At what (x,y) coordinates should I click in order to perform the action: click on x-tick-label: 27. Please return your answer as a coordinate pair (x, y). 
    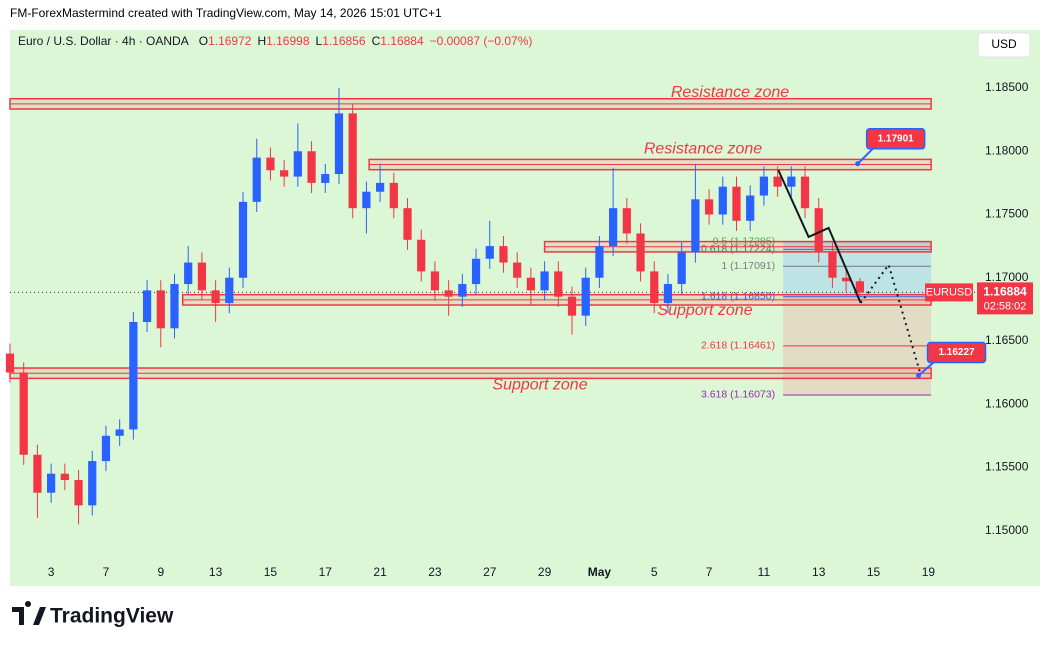
    Looking at the image, I should click on (490, 572).